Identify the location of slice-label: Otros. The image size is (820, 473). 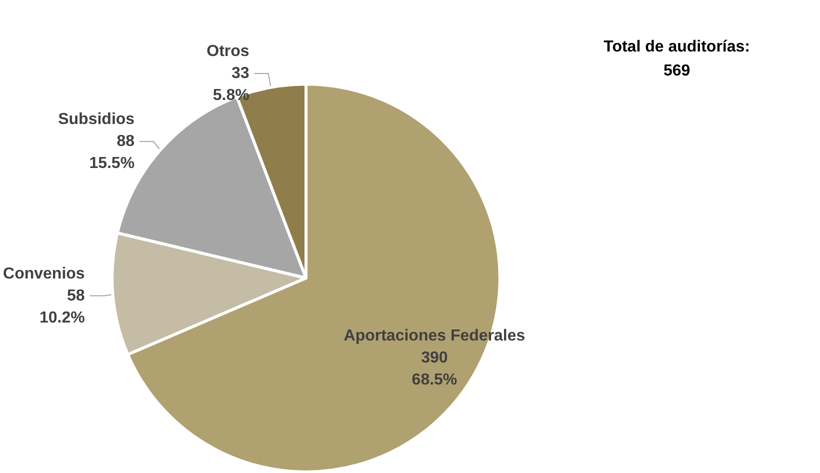
(228, 51).